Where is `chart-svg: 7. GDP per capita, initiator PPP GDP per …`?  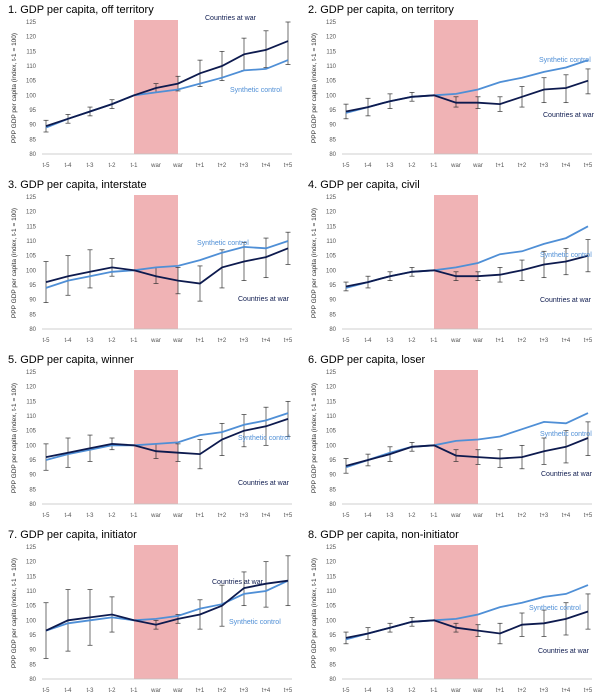 chart-svg: 7. GDP per capita, initiator PPP GDP per … is located at coordinates (150, 611).